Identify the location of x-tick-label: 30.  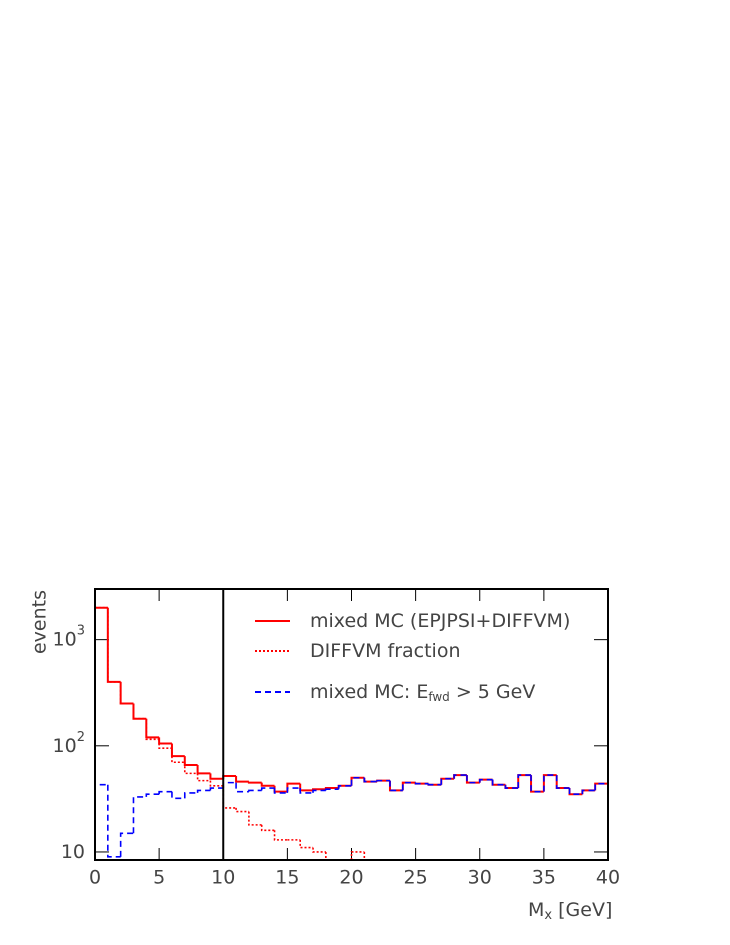
(480, 878).